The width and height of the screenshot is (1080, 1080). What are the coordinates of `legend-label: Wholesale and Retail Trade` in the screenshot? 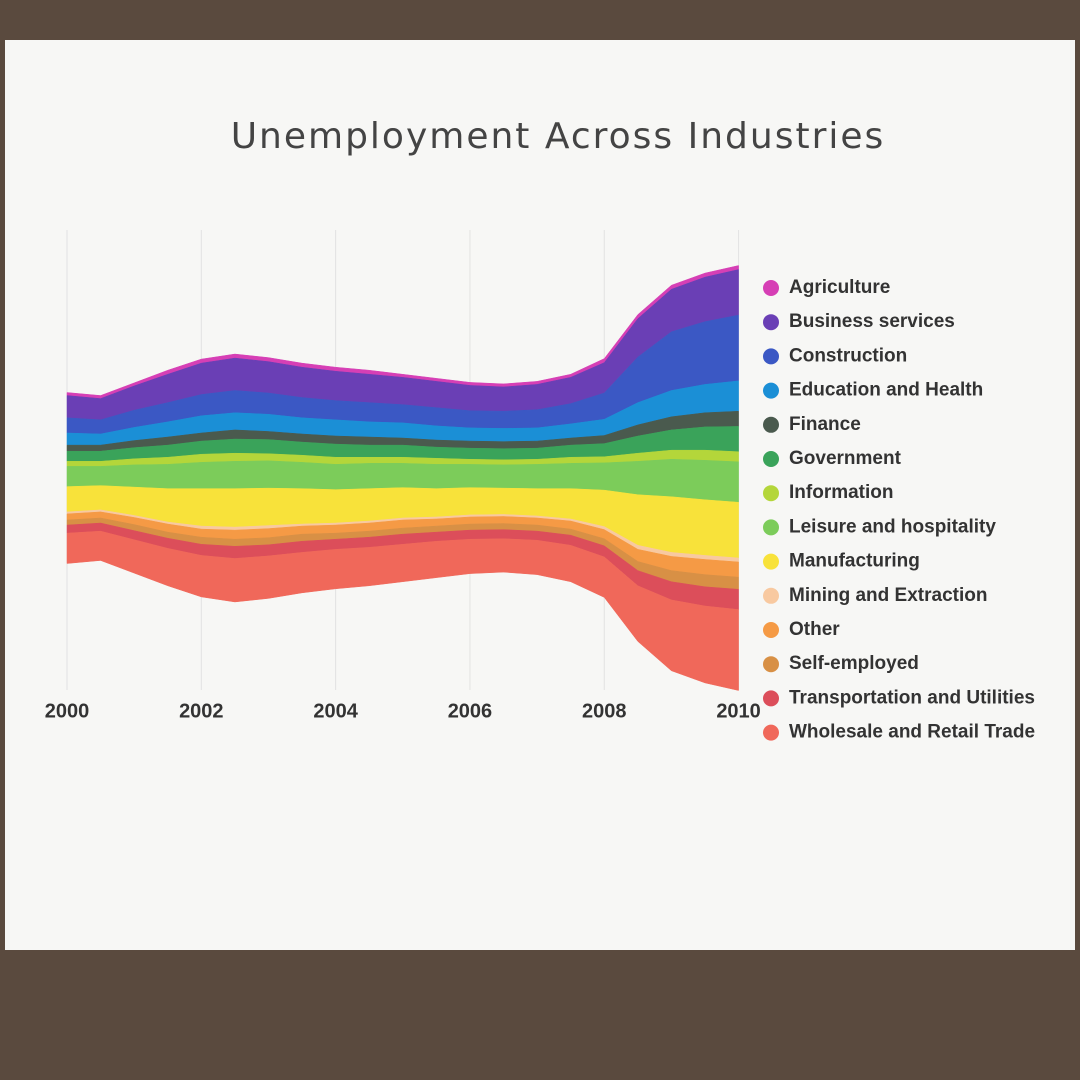 It's located at (912, 732).